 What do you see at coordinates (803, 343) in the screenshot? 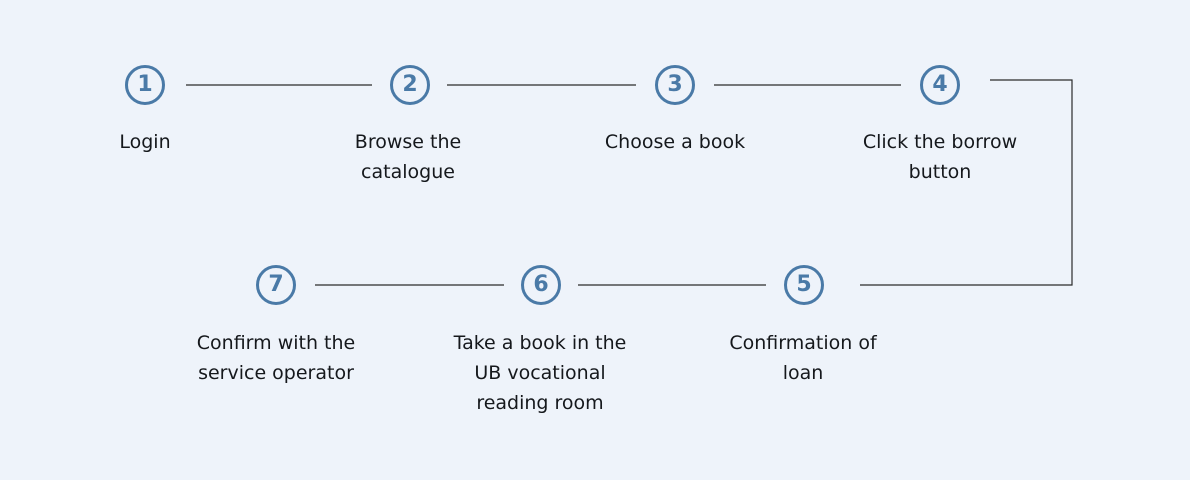
I see `step-5-label-line-1: Confirmation of` at bounding box center [803, 343].